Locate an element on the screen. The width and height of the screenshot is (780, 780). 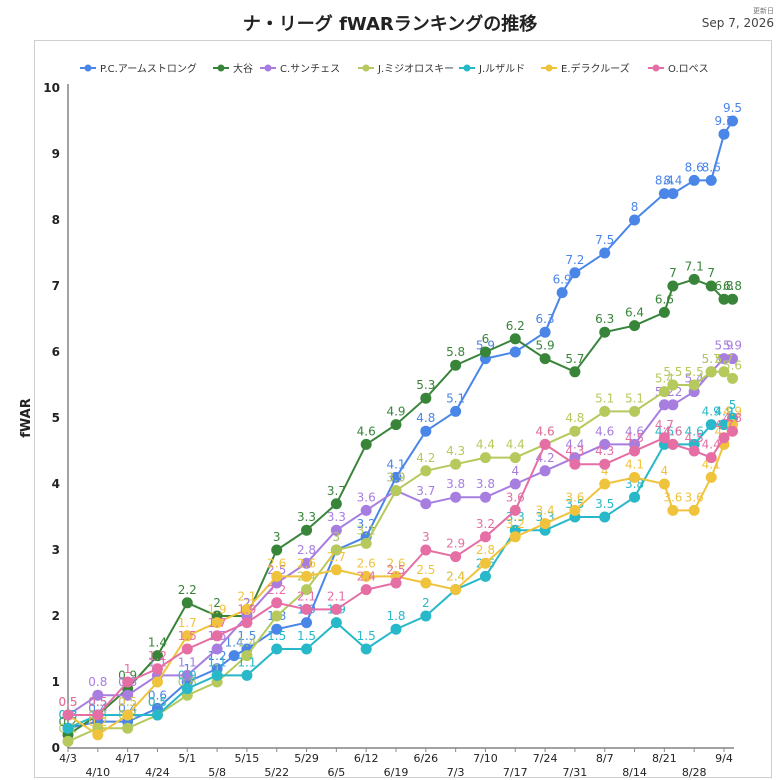
data-label: 4.5 is located at coordinates (634, 438).